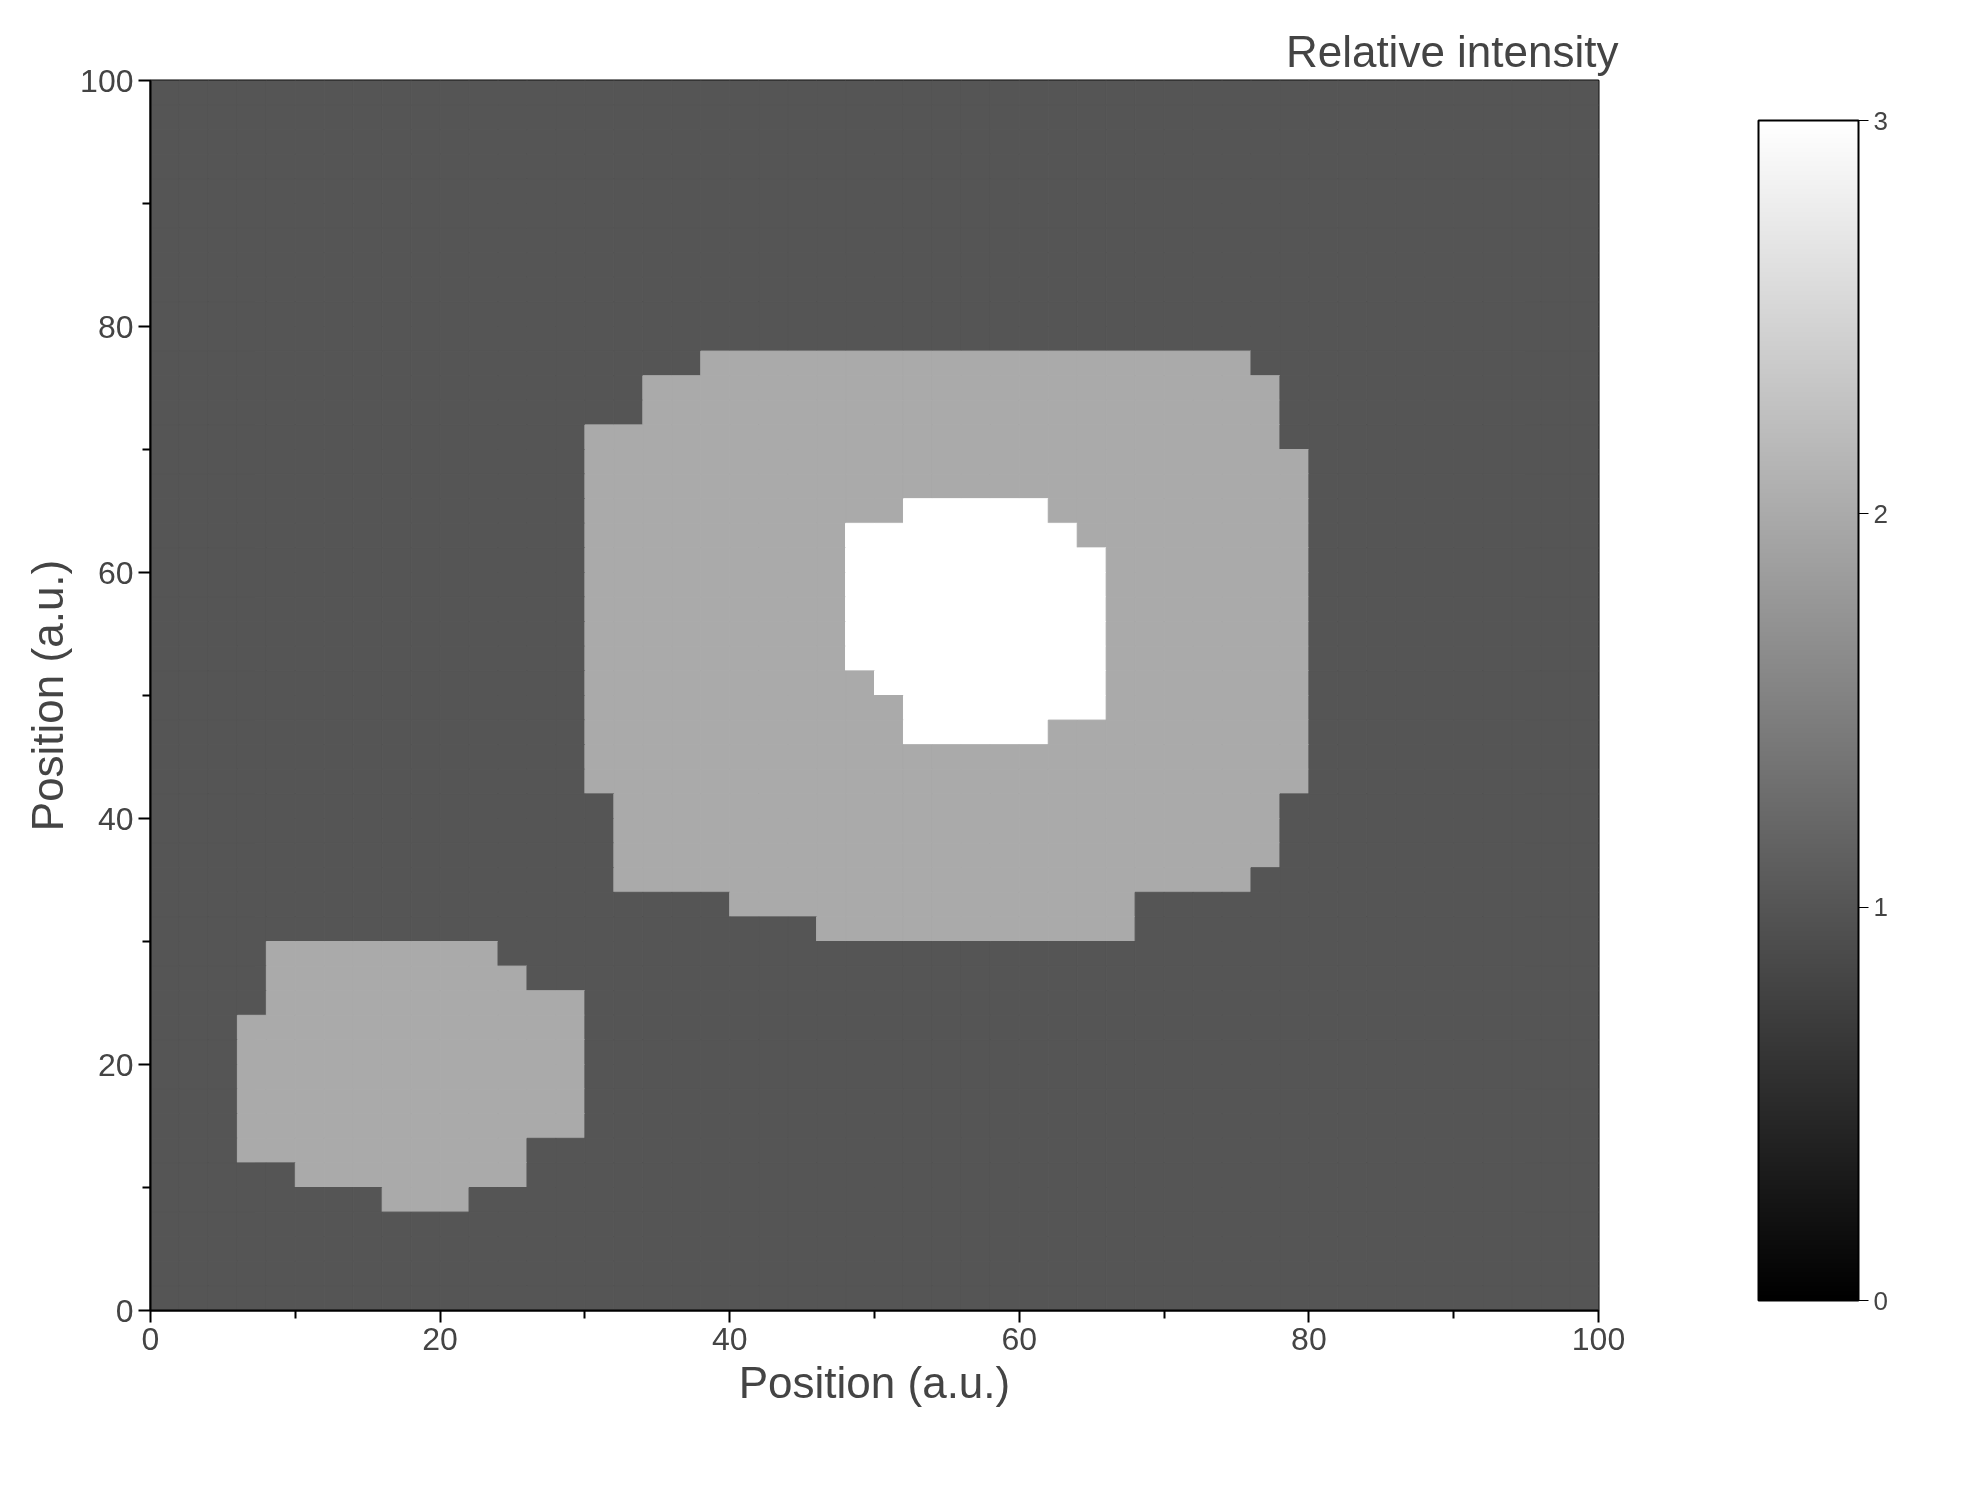 The width and height of the screenshot is (1979, 1493). Describe the element at coordinates (874, 1382) in the screenshot. I see `x-axis-title: Position (a.u.)` at that location.